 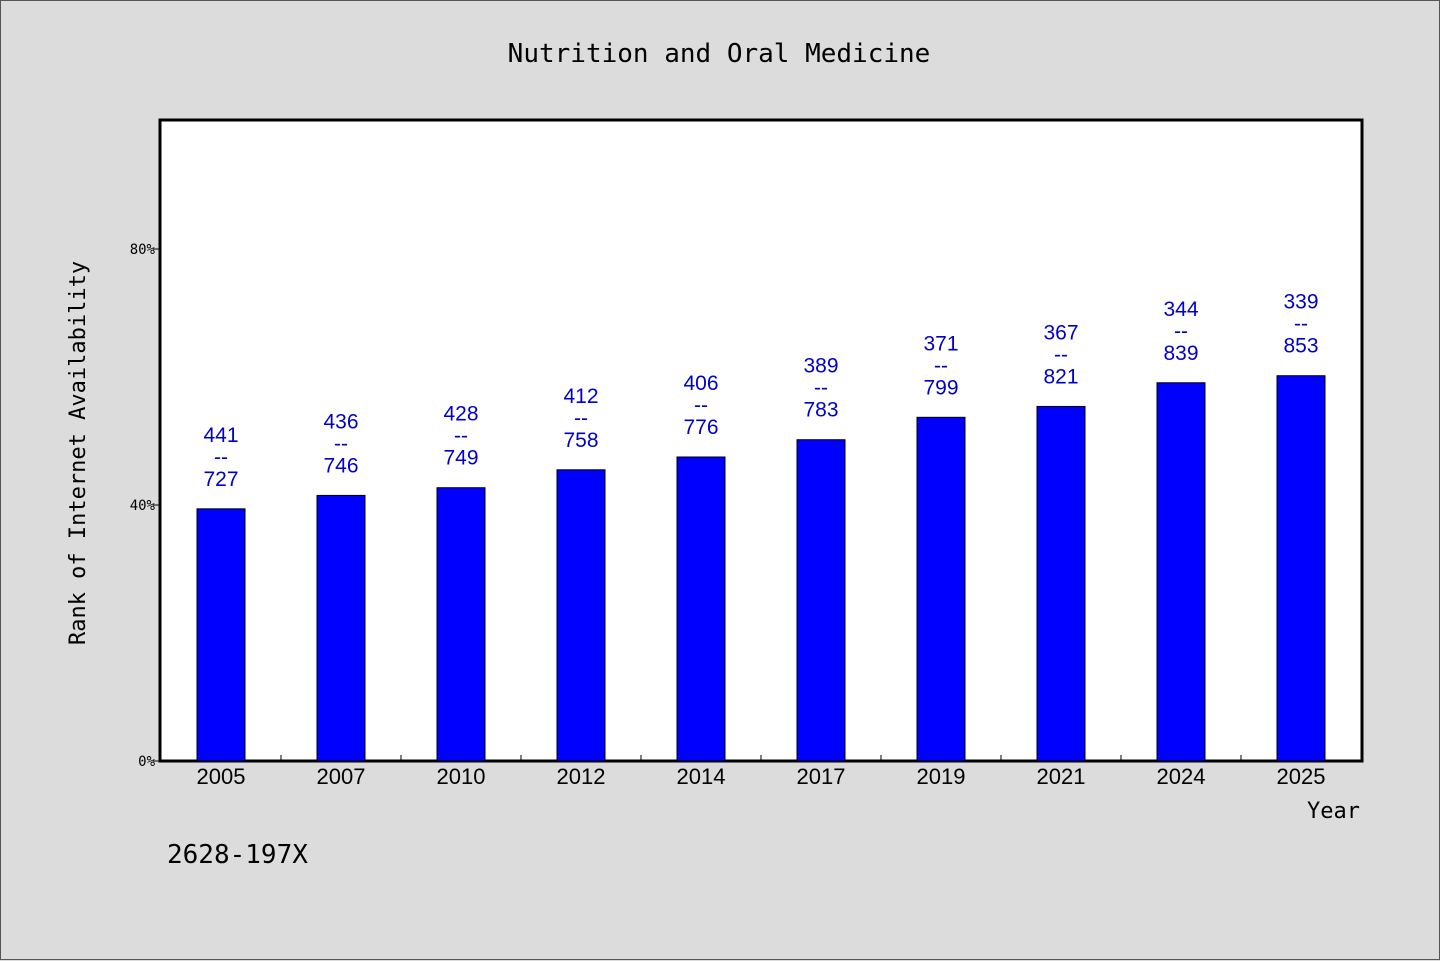 I want to click on bar-2021, so click(x=1061, y=583).